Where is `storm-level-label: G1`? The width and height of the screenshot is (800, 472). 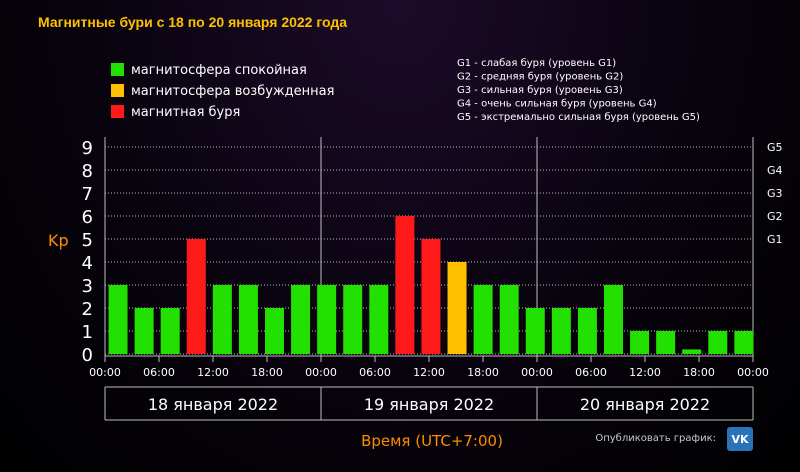 storm-level-label: G1 is located at coordinates (775, 239).